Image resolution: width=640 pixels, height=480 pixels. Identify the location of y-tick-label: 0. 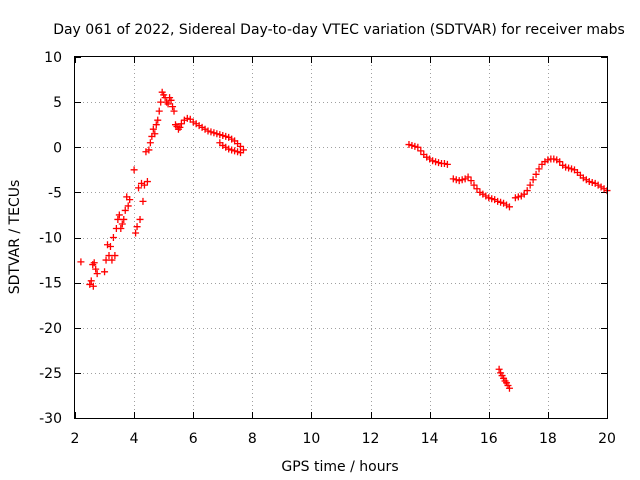
(57, 148).